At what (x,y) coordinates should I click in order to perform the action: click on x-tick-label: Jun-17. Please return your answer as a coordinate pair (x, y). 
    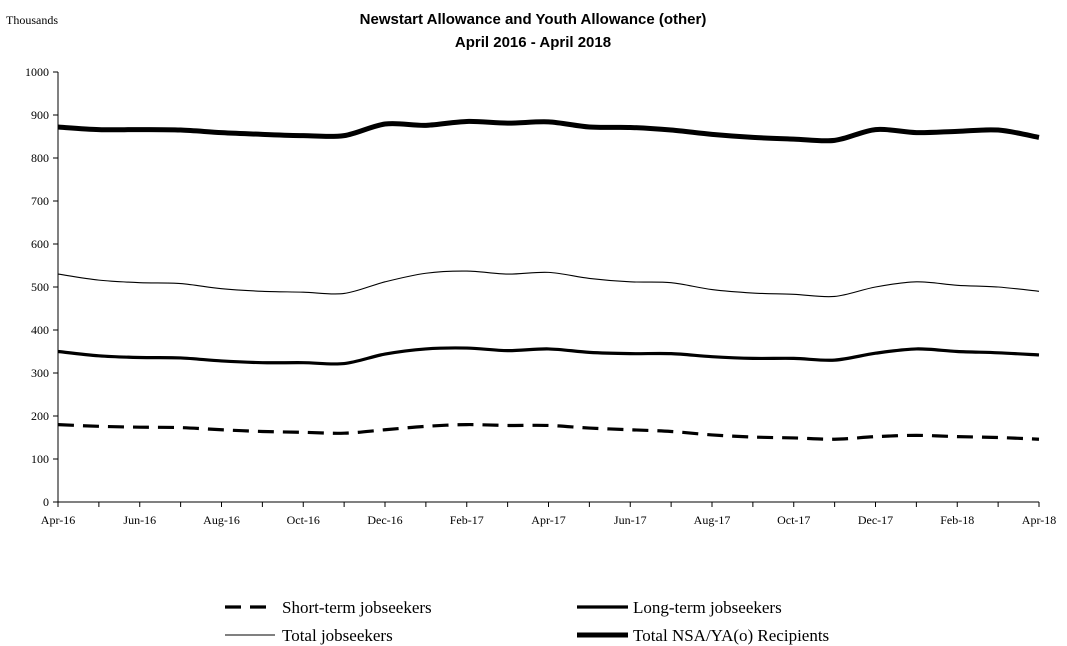
    Looking at the image, I should click on (630, 520).